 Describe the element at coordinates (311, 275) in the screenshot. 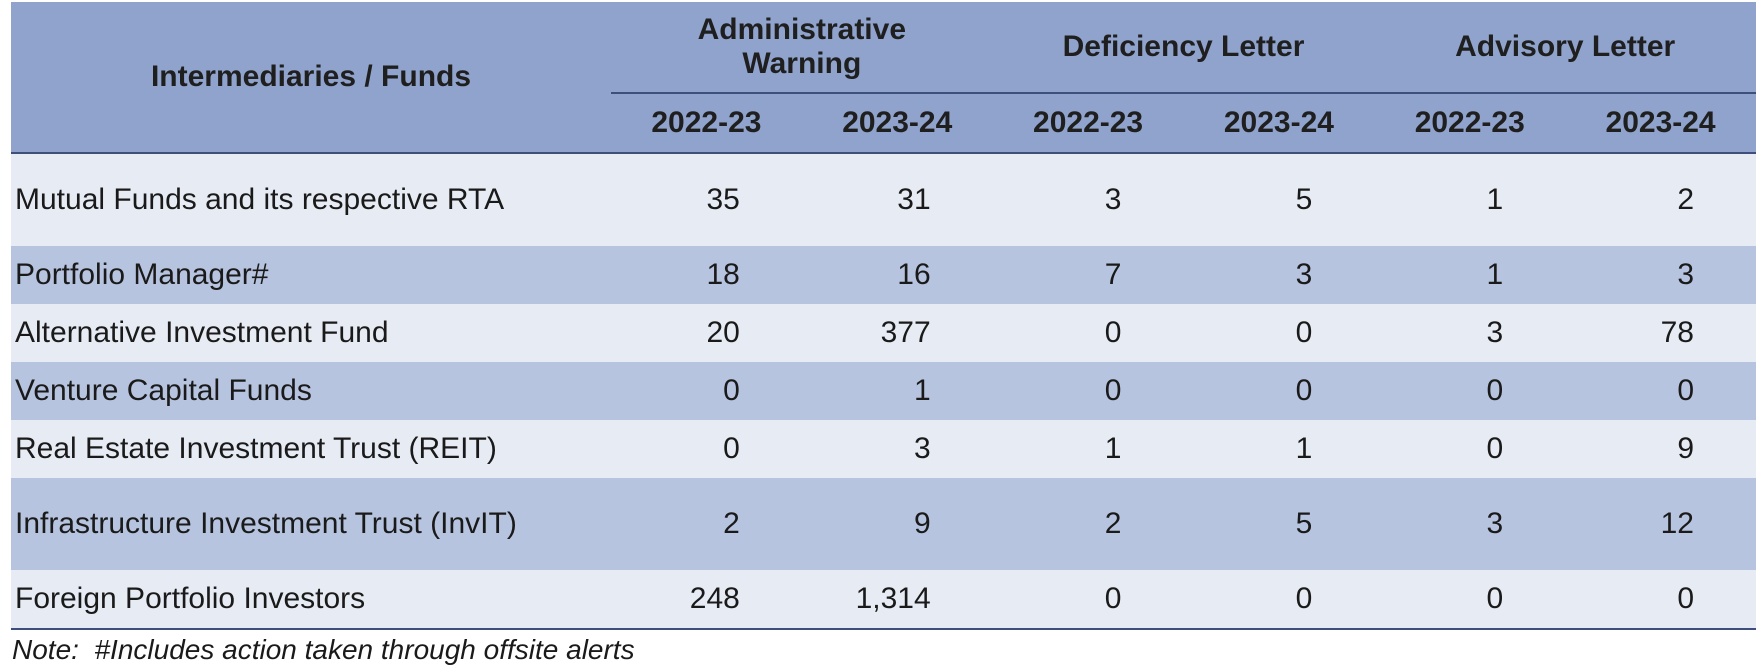

I see `row-label: Portfolio Manager#` at that location.